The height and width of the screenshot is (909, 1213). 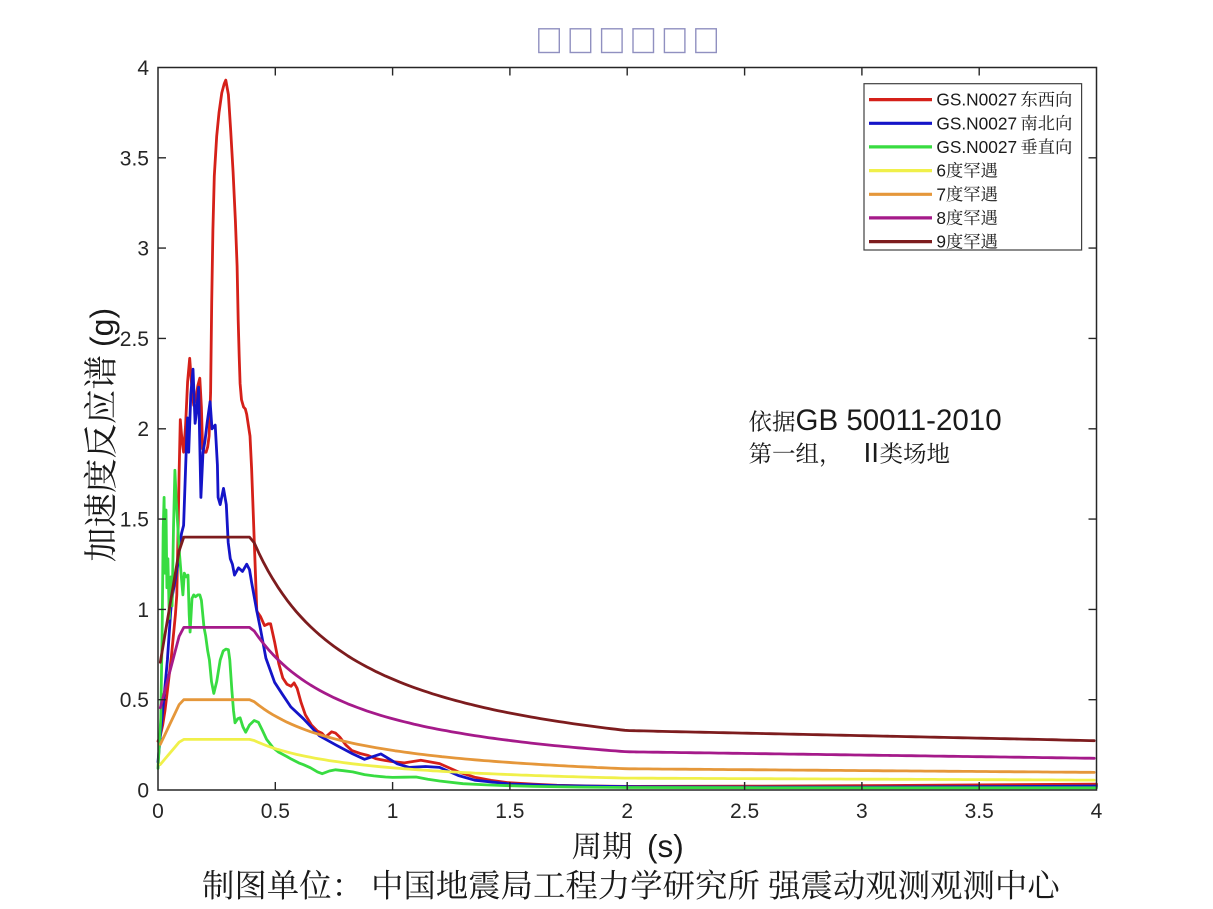 What do you see at coordinates (665, 846) in the screenshot?
I see `svg-text: (s)` at bounding box center [665, 846].